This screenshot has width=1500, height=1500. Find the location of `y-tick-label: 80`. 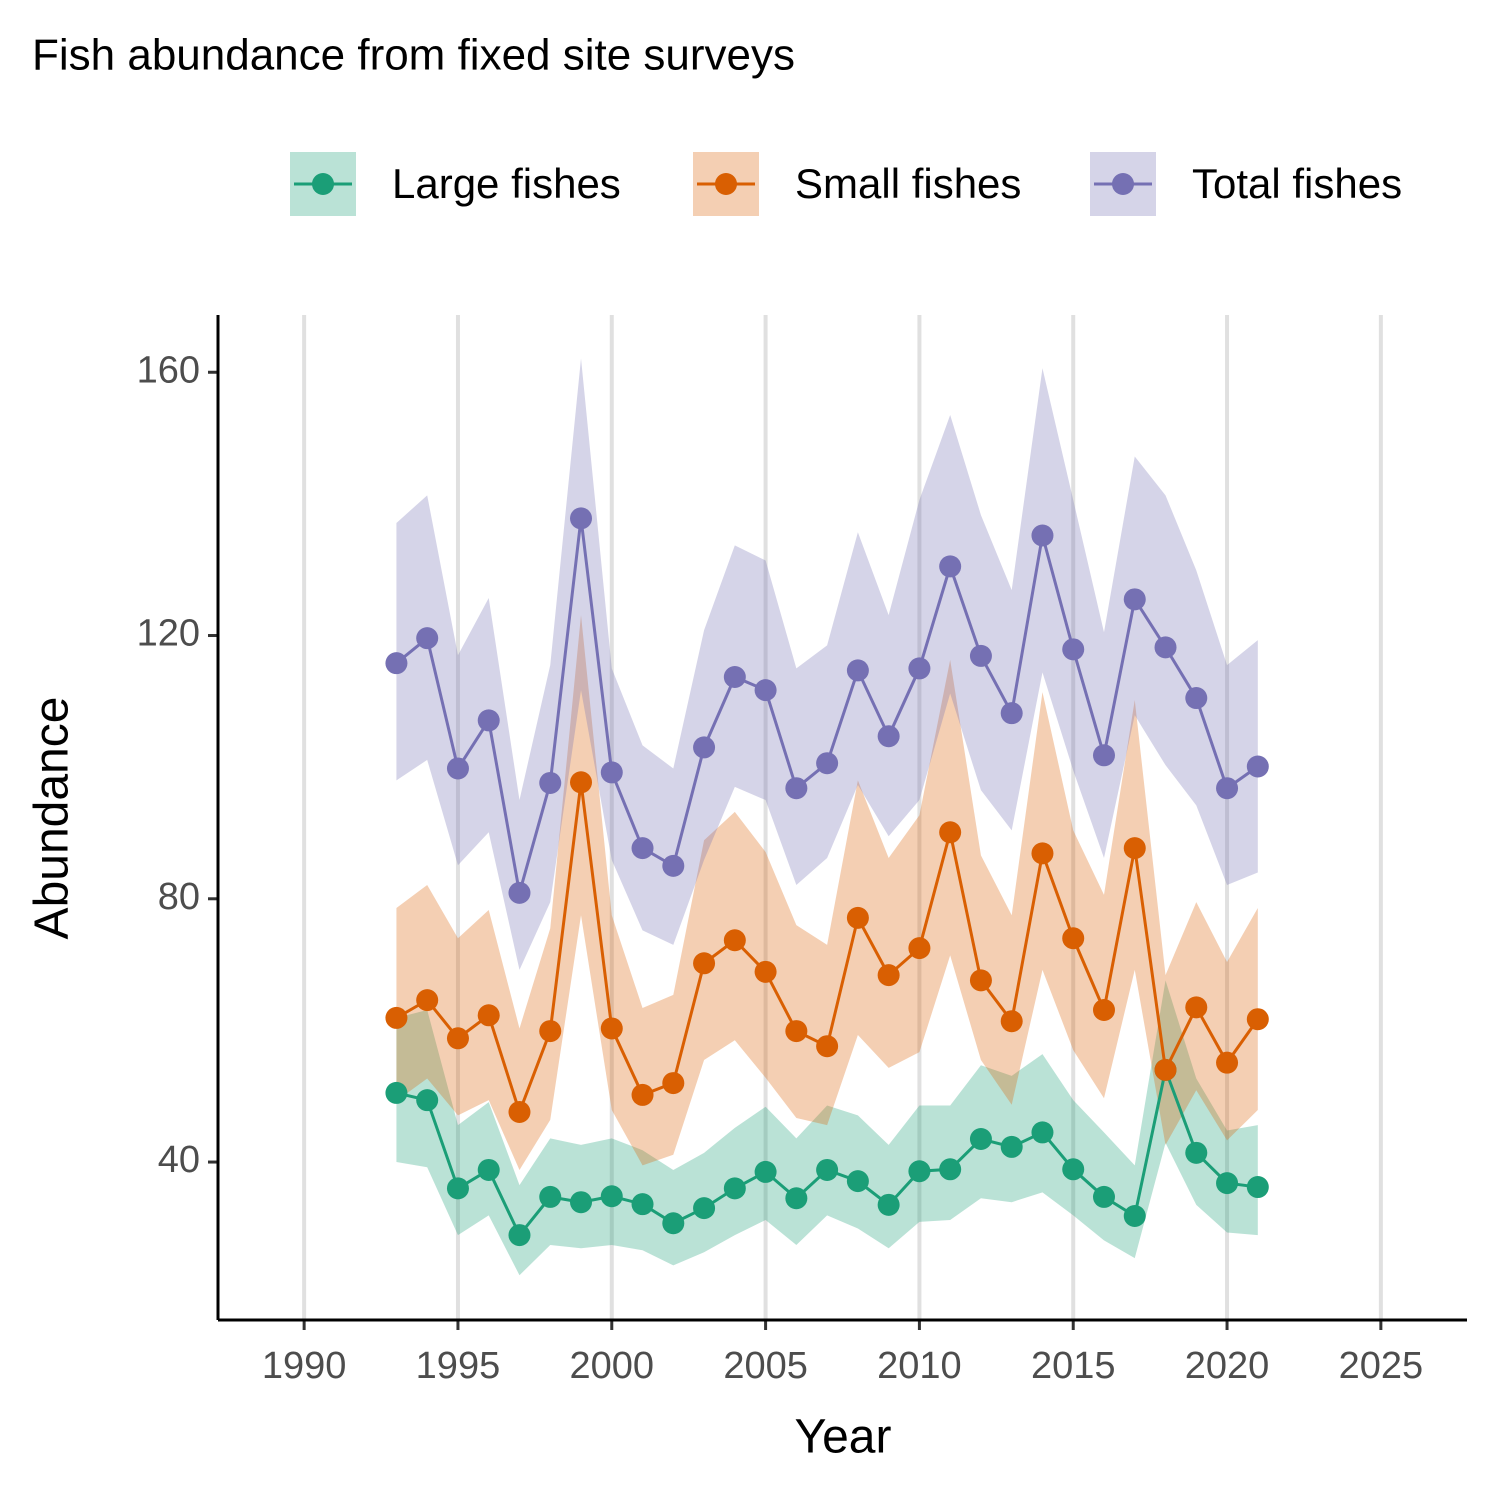

y-tick-label: 80 is located at coordinates (179, 897).